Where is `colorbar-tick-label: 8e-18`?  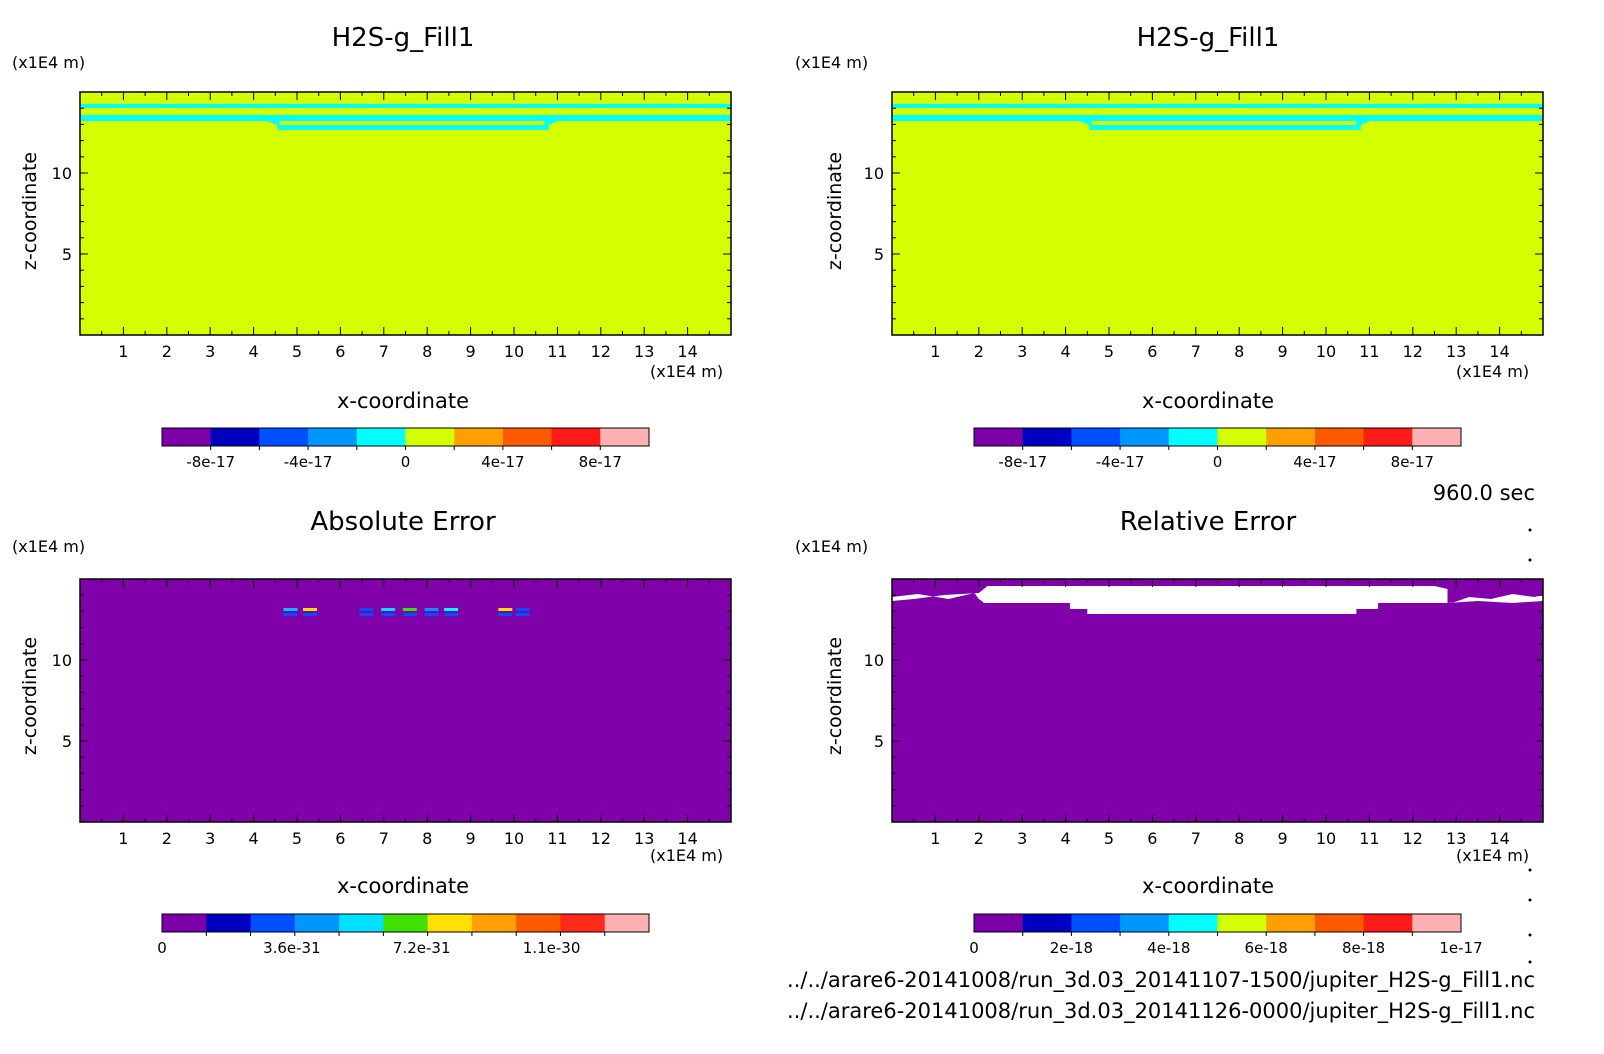 colorbar-tick-label: 8e-18 is located at coordinates (1363, 948).